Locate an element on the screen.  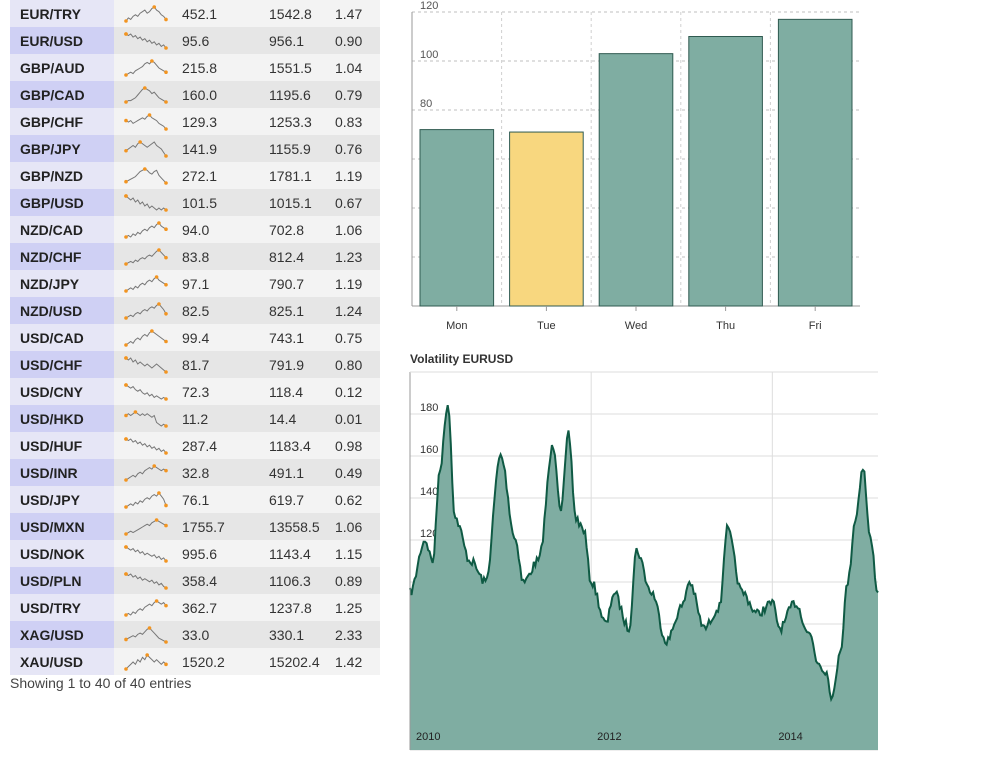
value-cell: 1015.1 is located at coordinates (302, 202).